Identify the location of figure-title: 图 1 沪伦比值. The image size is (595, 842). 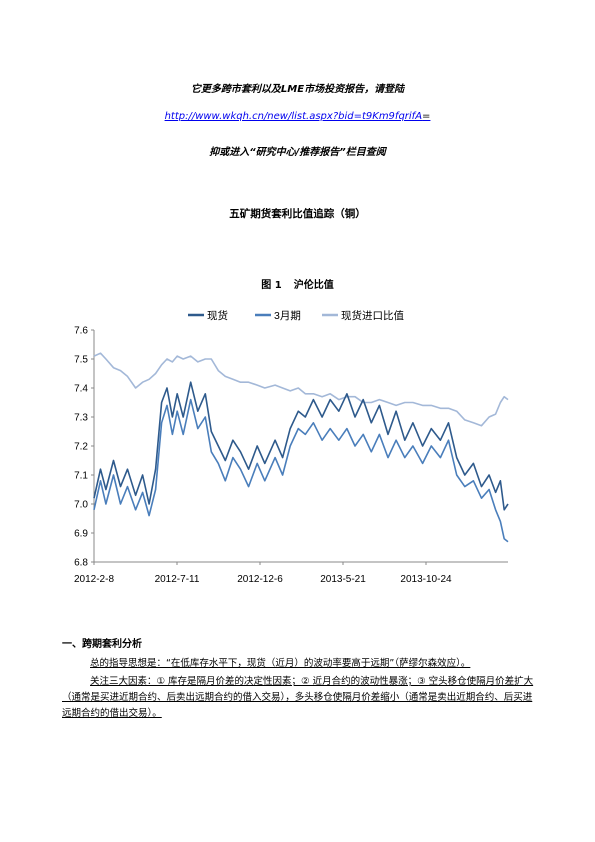
(297, 283).